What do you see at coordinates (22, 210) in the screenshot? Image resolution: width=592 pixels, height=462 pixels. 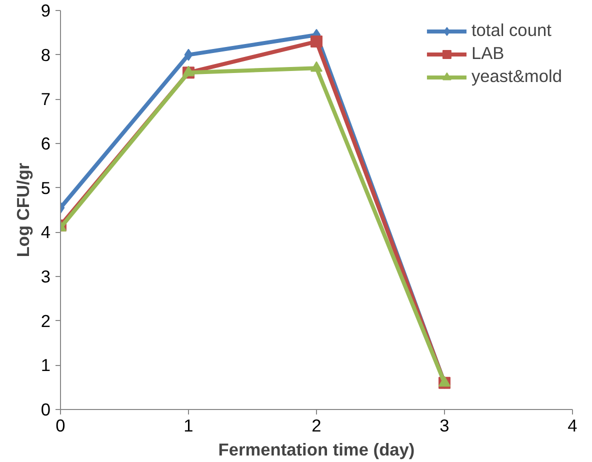 I see `y-axis-title: Log CFU/gr` at bounding box center [22, 210].